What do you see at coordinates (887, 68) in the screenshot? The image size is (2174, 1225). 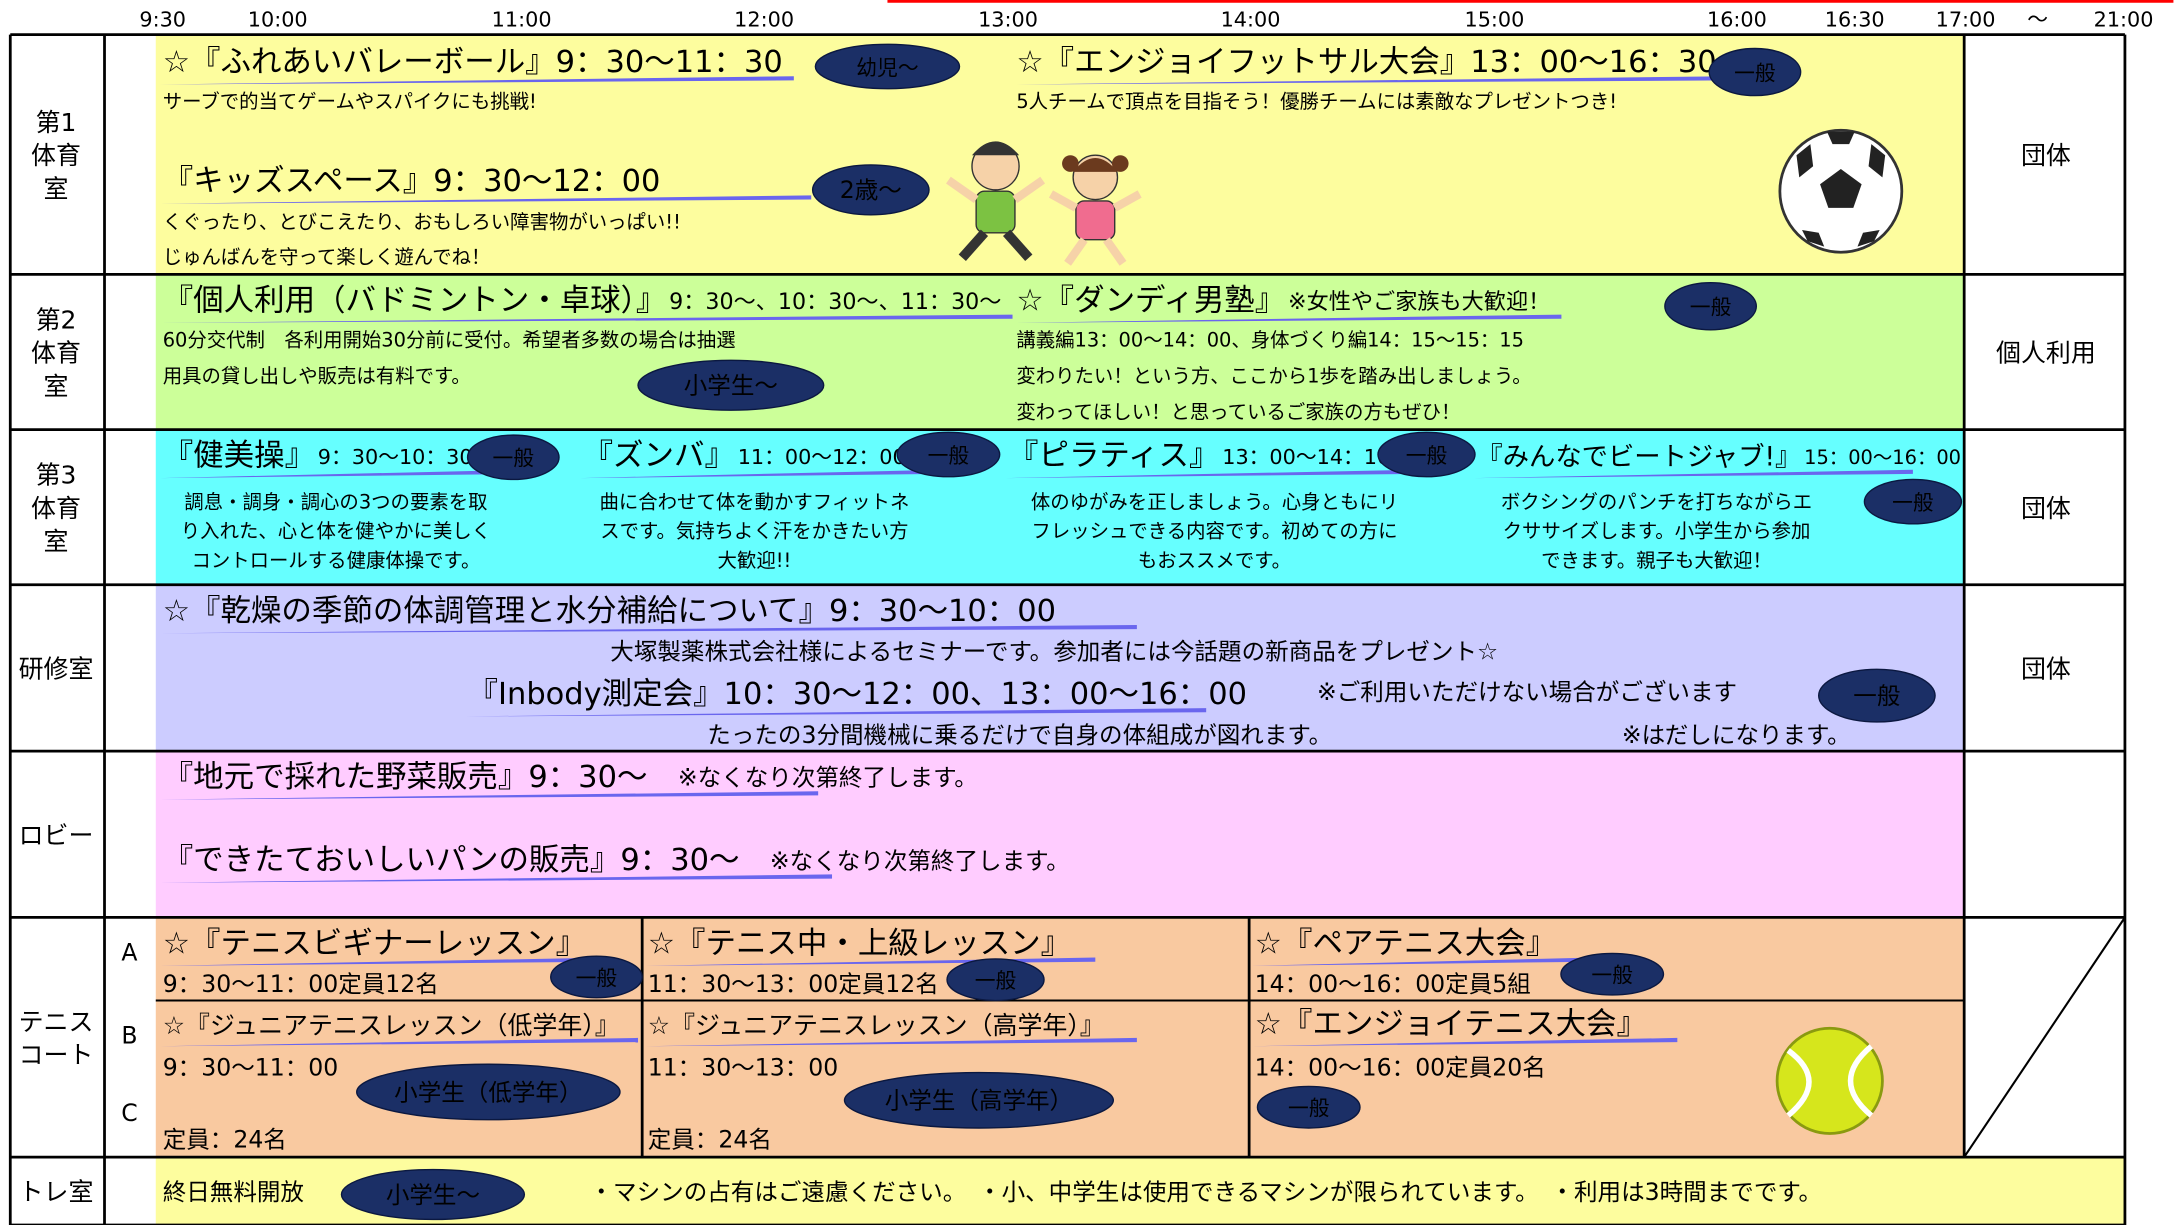 I see `badge-label: 幼児～` at bounding box center [887, 68].